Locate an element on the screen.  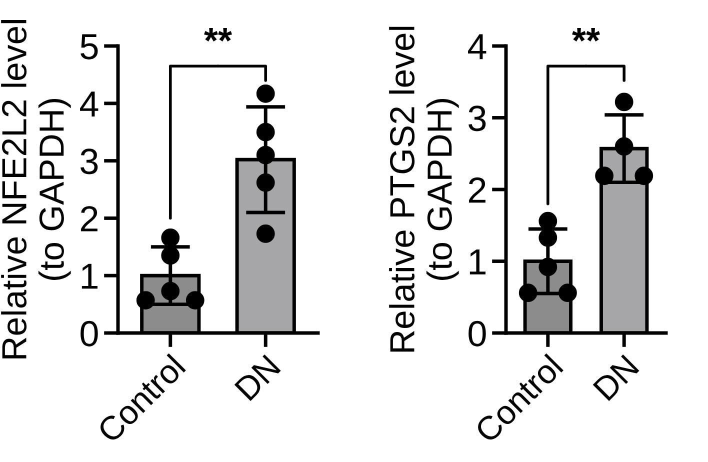
y-axis-title: Relative NFE2L2 level (to GAPDH) is located at coordinates (36, 189).